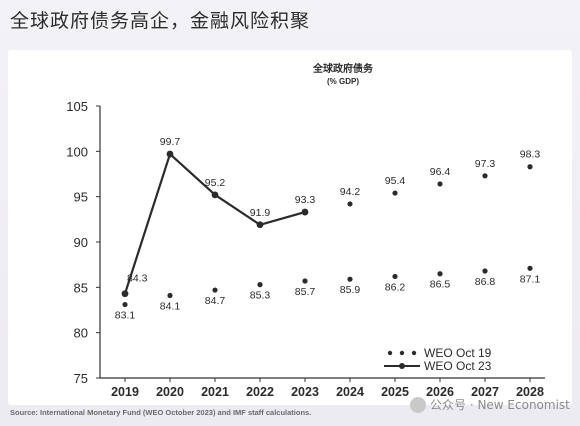  What do you see at coordinates (350, 392) in the screenshot?
I see `x-tick-label: 2024` at bounding box center [350, 392].